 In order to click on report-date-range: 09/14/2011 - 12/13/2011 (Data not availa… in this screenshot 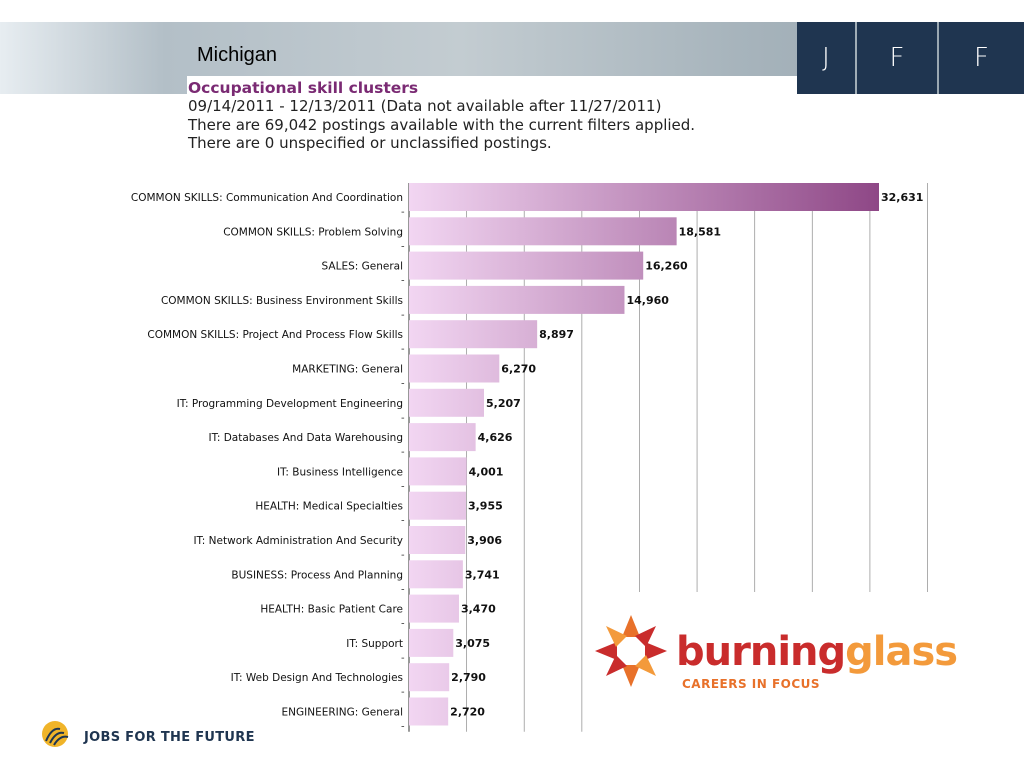, I will do `click(425, 106)`.